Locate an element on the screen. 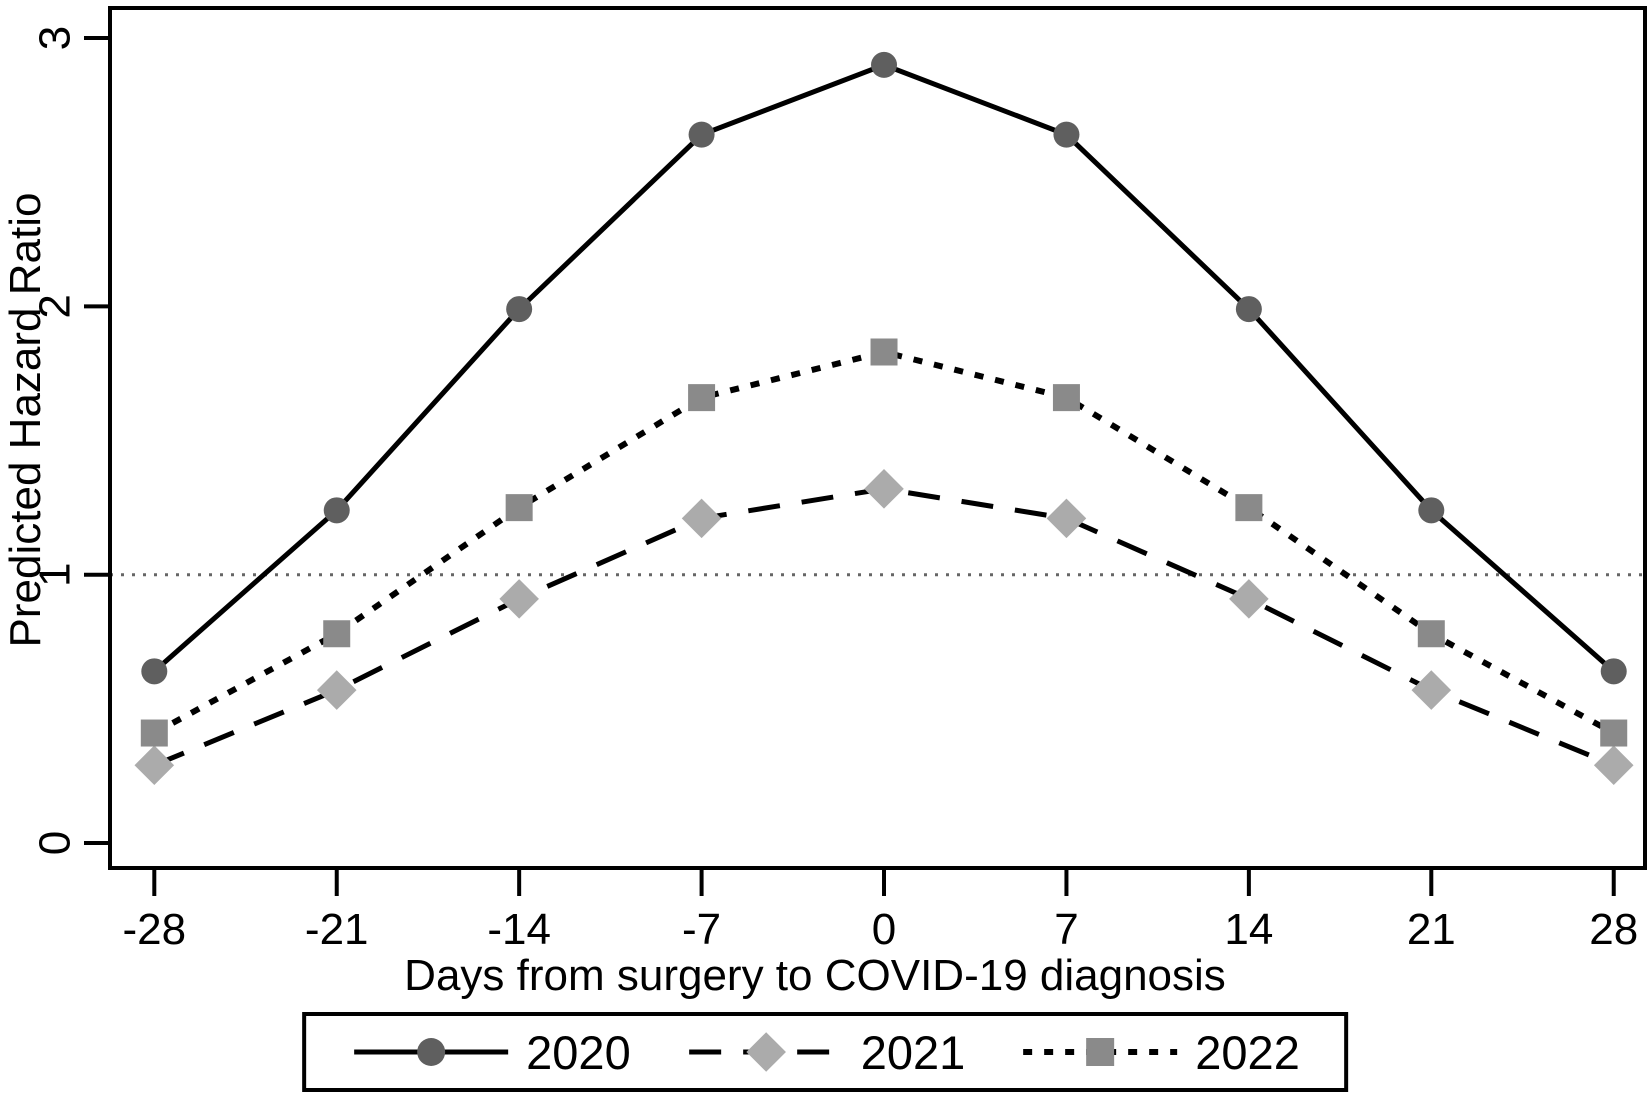  legend-label-2022: 2022 is located at coordinates (1247, 1052).